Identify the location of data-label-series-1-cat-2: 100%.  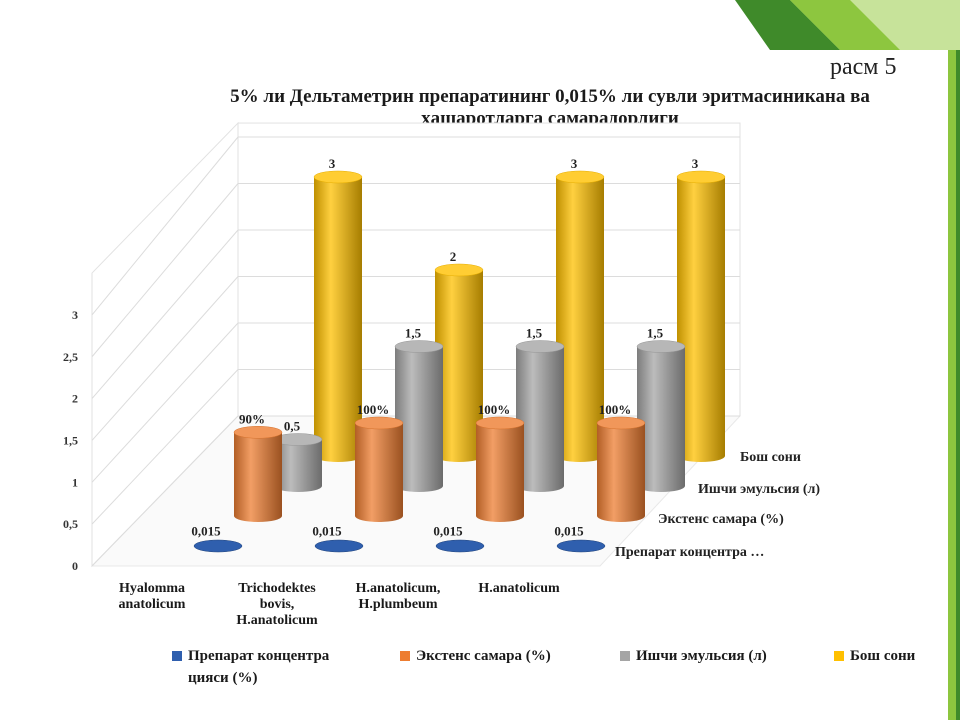
(494, 409).